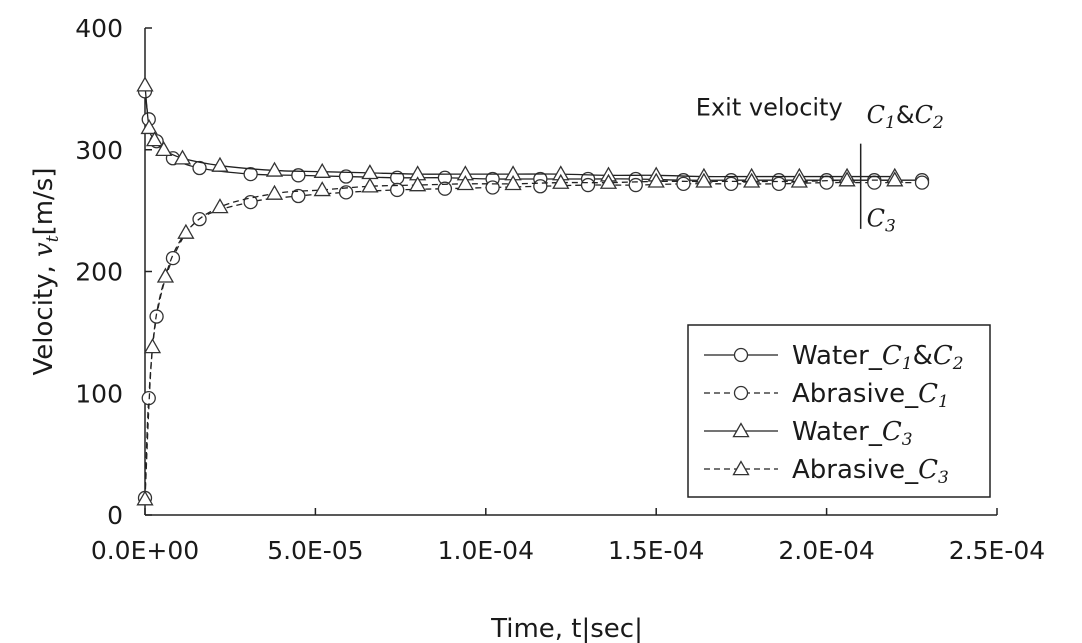 The width and height of the screenshot is (1082, 643). Describe the element at coordinates (870, 395) in the screenshot. I see `legend-label: Abrasive_C1` at that location.